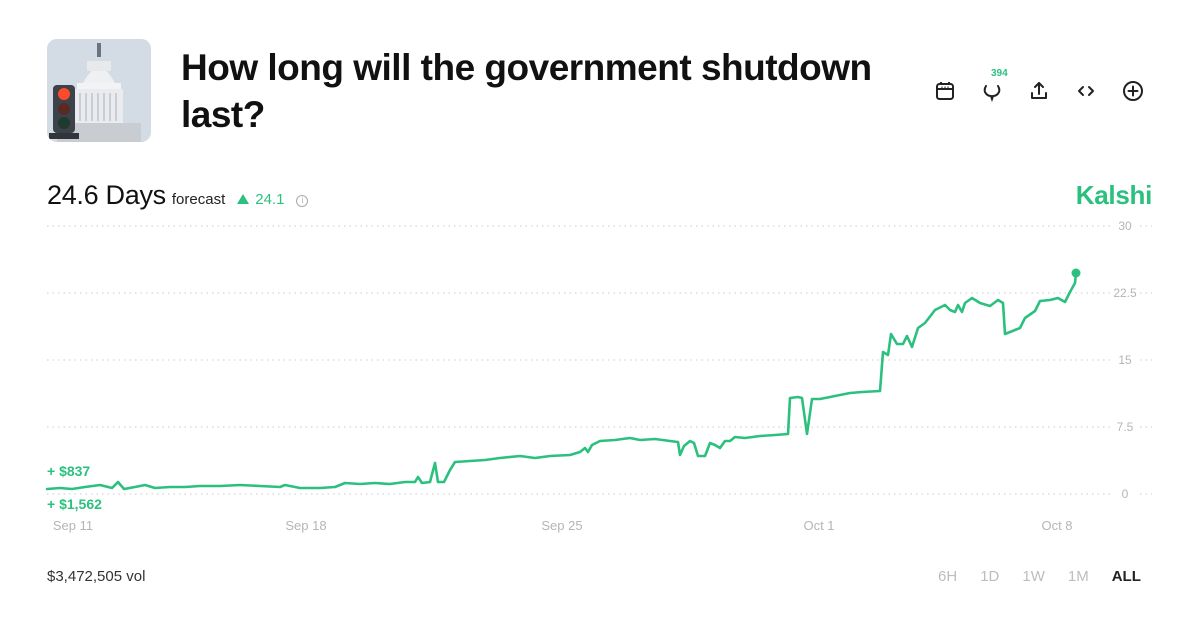 The height and width of the screenshot is (628, 1200). What do you see at coordinates (948, 576) in the screenshot?
I see `range-6h-button: 6H` at bounding box center [948, 576].